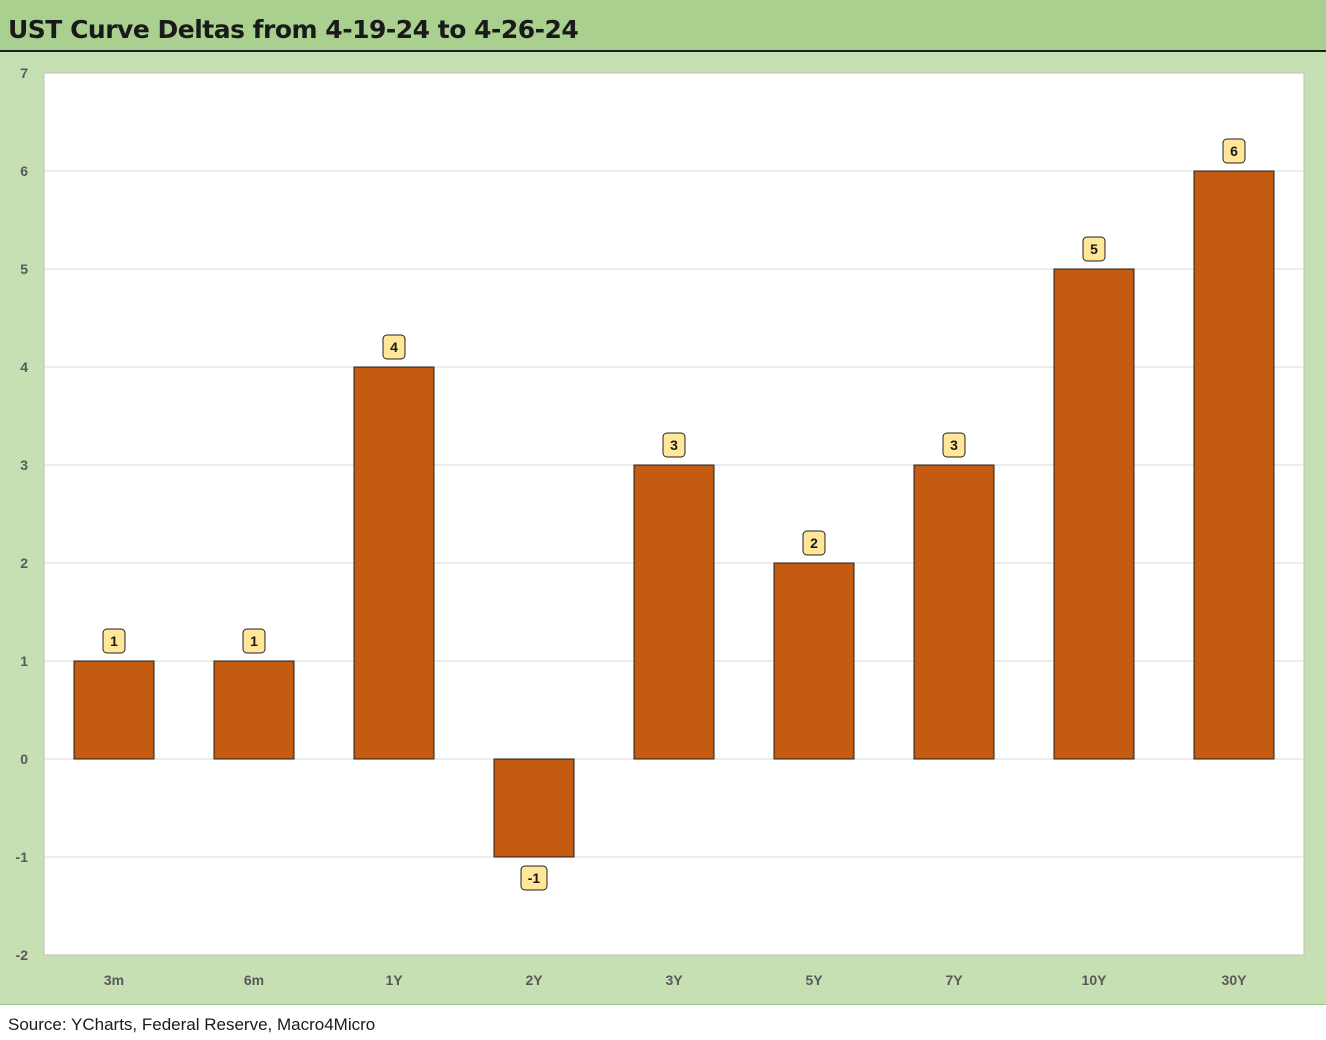 The height and width of the screenshot is (1040, 1326). What do you see at coordinates (663, 26) in the screenshot?
I see `title-bar: UST Curve Deltas from 4-19-24 to 4-26-24` at bounding box center [663, 26].